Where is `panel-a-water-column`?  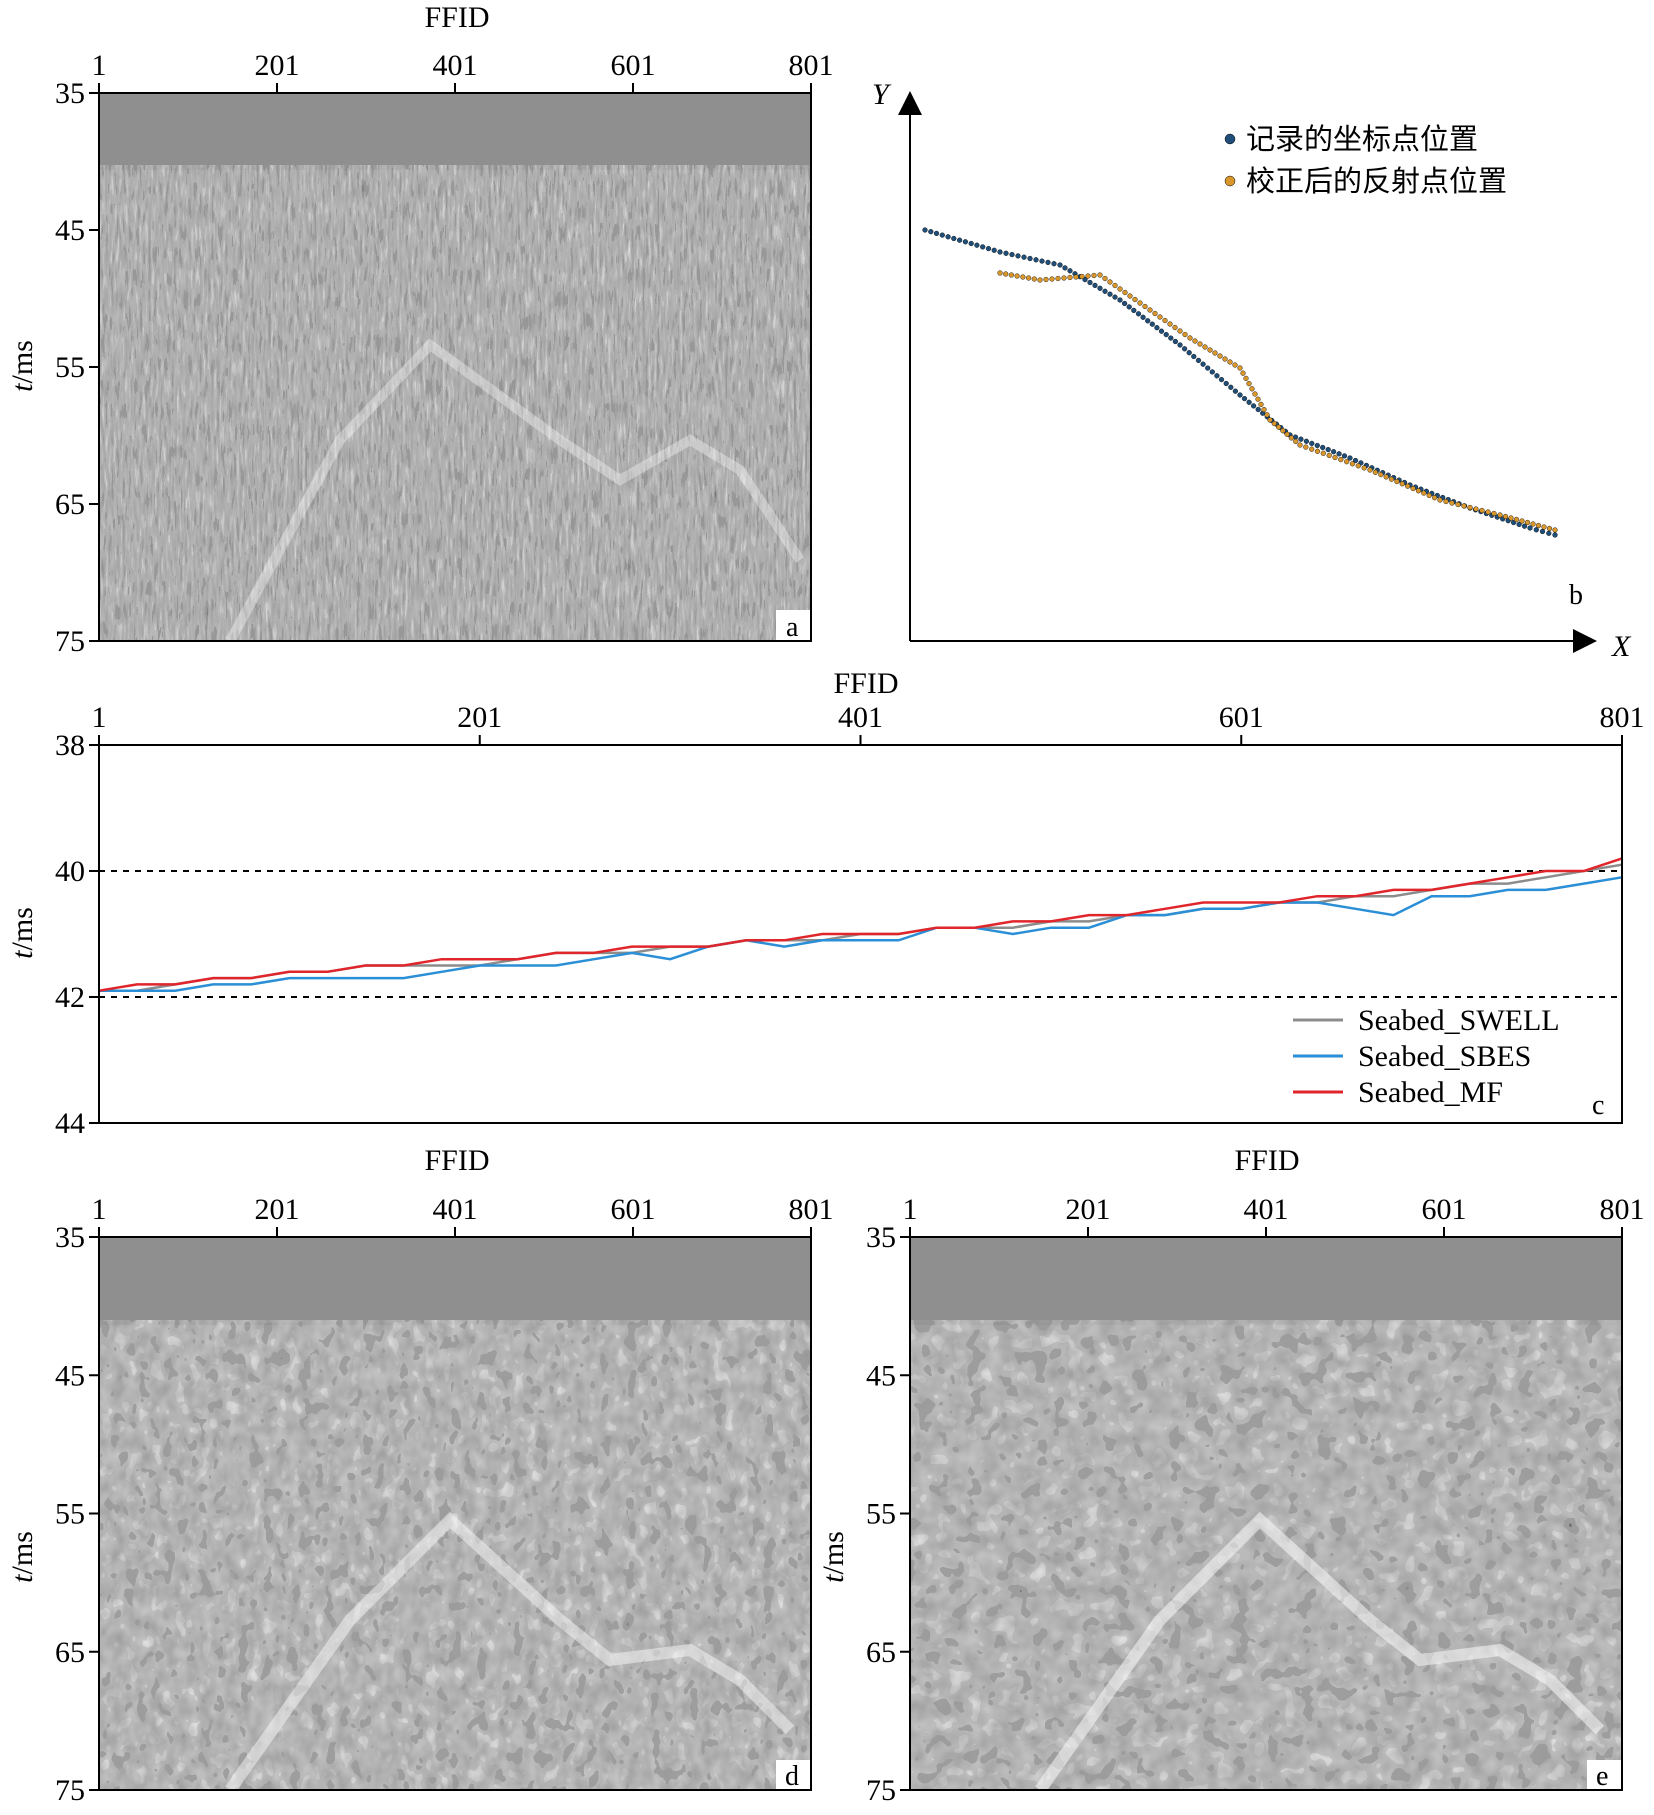
panel-a-water-column is located at coordinates (455, 131).